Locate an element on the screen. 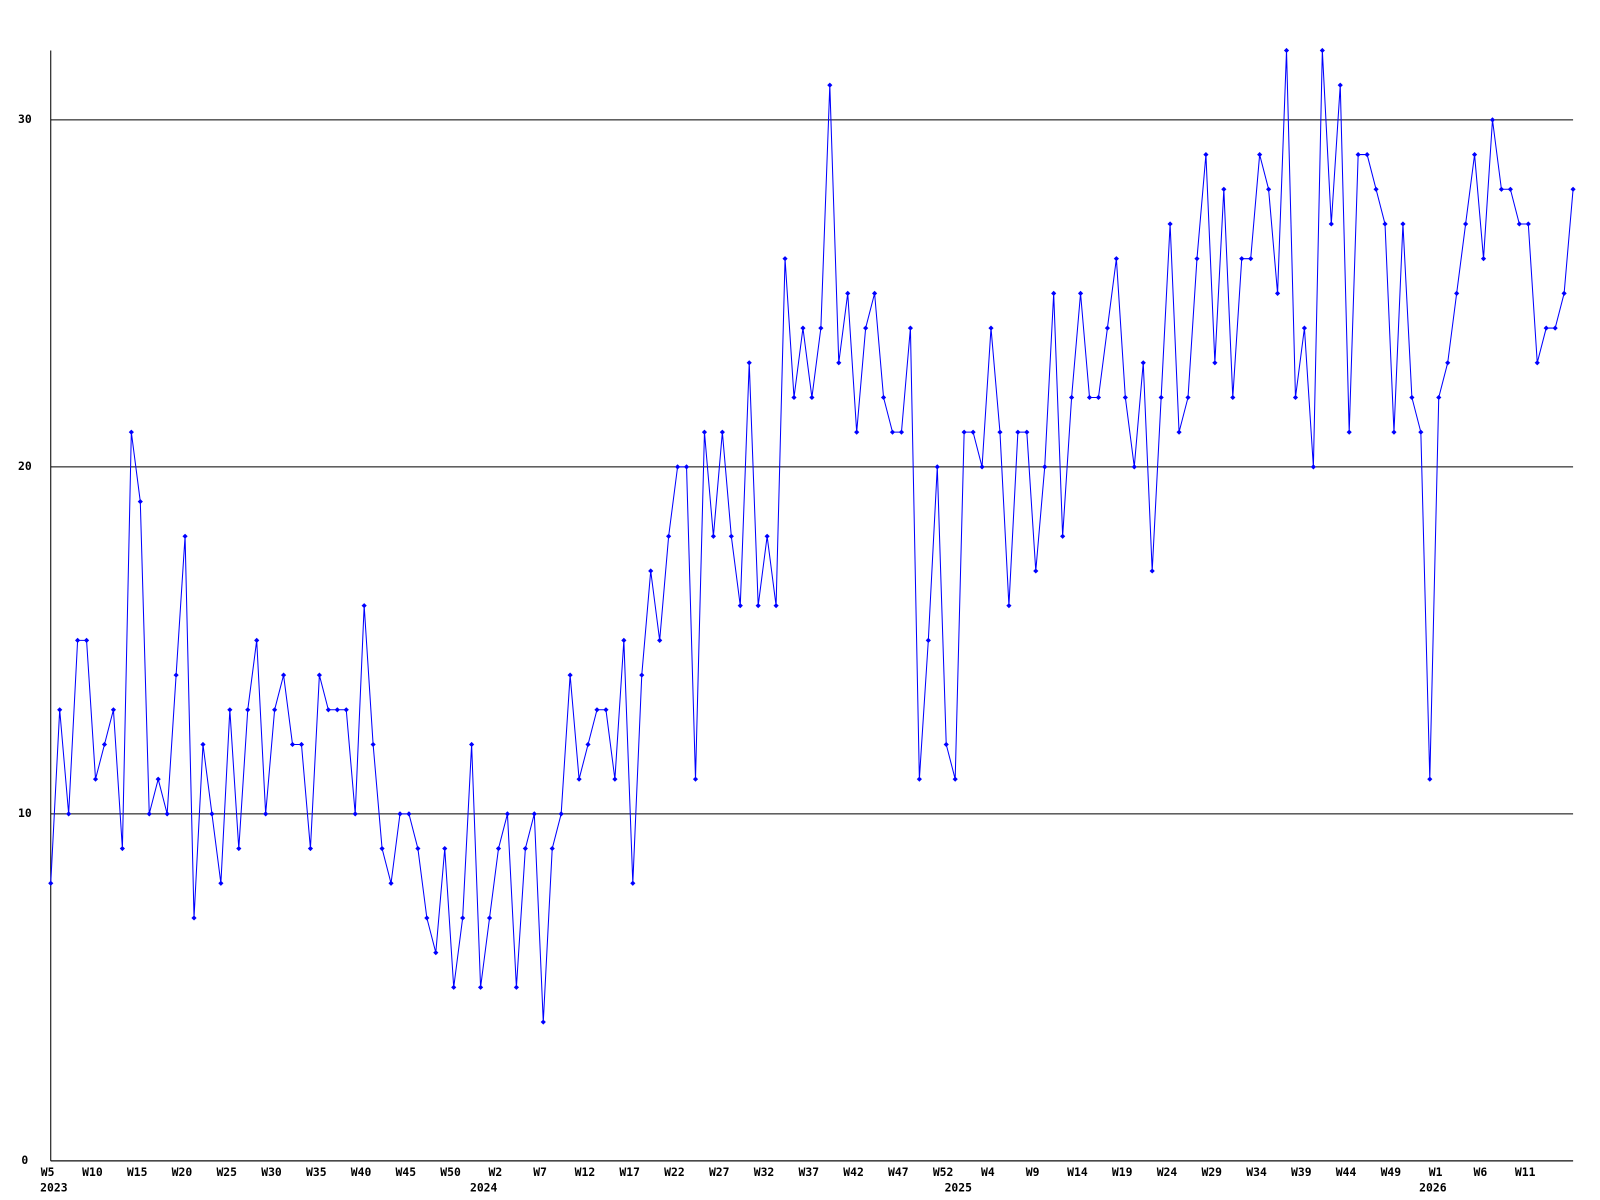 This screenshot has height=1200, width=1600. x-tick-label: W17 is located at coordinates (629, 1172).